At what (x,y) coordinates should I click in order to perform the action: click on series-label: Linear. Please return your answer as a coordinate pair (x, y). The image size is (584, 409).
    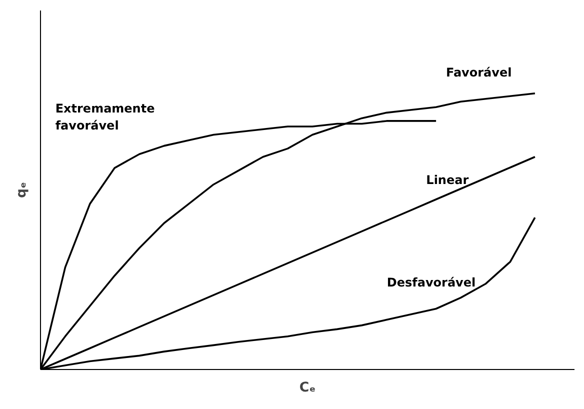
    Looking at the image, I should click on (447, 180).